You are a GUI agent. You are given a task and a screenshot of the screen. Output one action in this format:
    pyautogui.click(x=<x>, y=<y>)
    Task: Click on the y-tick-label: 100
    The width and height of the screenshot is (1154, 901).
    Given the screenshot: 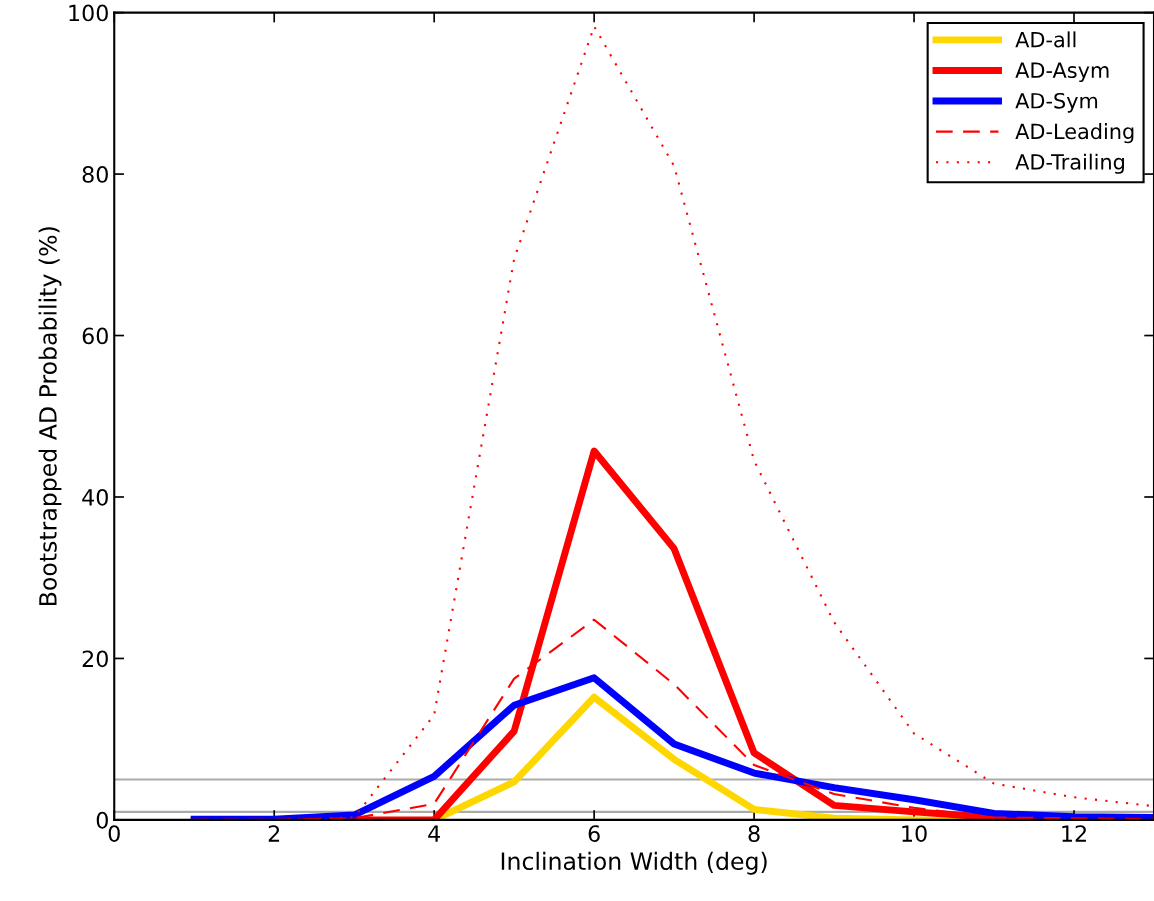 What is the action you would take?
    pyautogui.click(x=88, y=13)
    